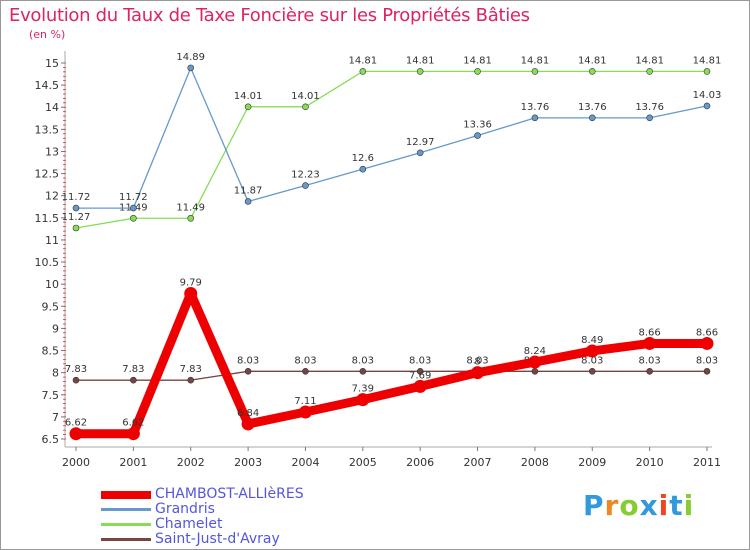 This screenshot has height=550, width=750. I want to click on legend-label-chambost: CHAMBOST-ALLIèRES, so click(229, 494).